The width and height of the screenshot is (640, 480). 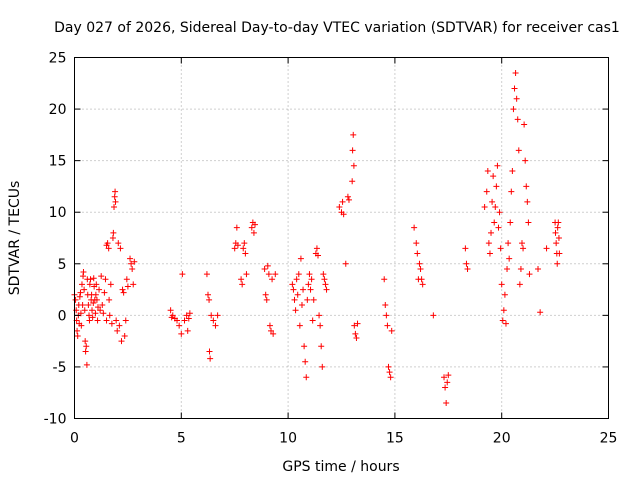 What do you see at coordinates (60, 368) in the screenshot?
I see `y-tick-label: -5` at bounding box center [60, 368].